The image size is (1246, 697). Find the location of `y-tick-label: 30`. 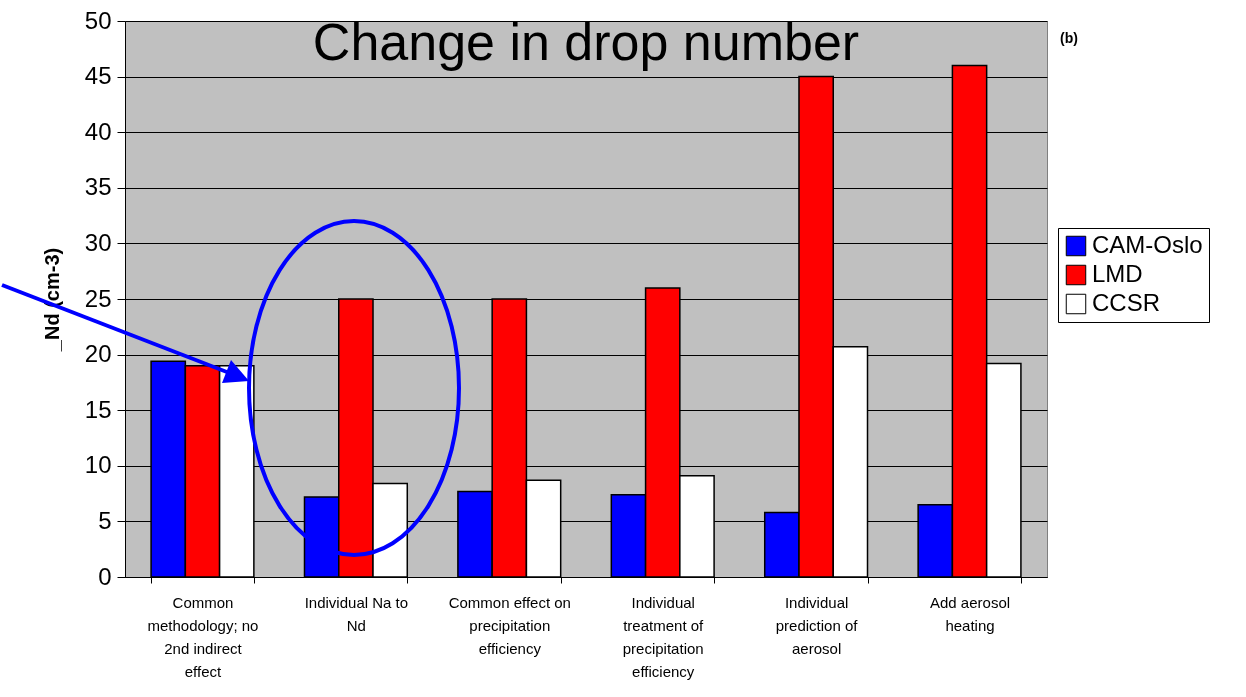

y-tick-label: 30 is located at coordinates (98, 242).